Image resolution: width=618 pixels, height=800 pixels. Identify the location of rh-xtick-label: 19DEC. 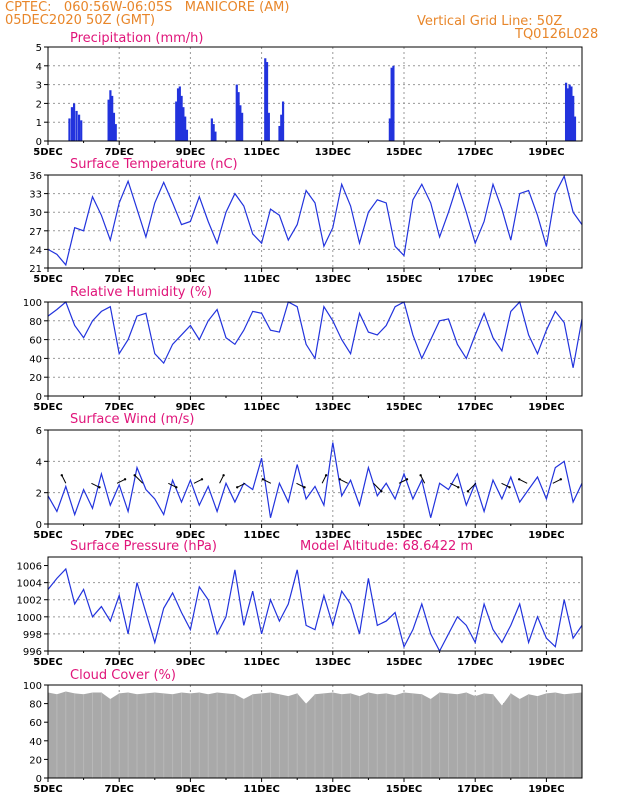
(546, 407).